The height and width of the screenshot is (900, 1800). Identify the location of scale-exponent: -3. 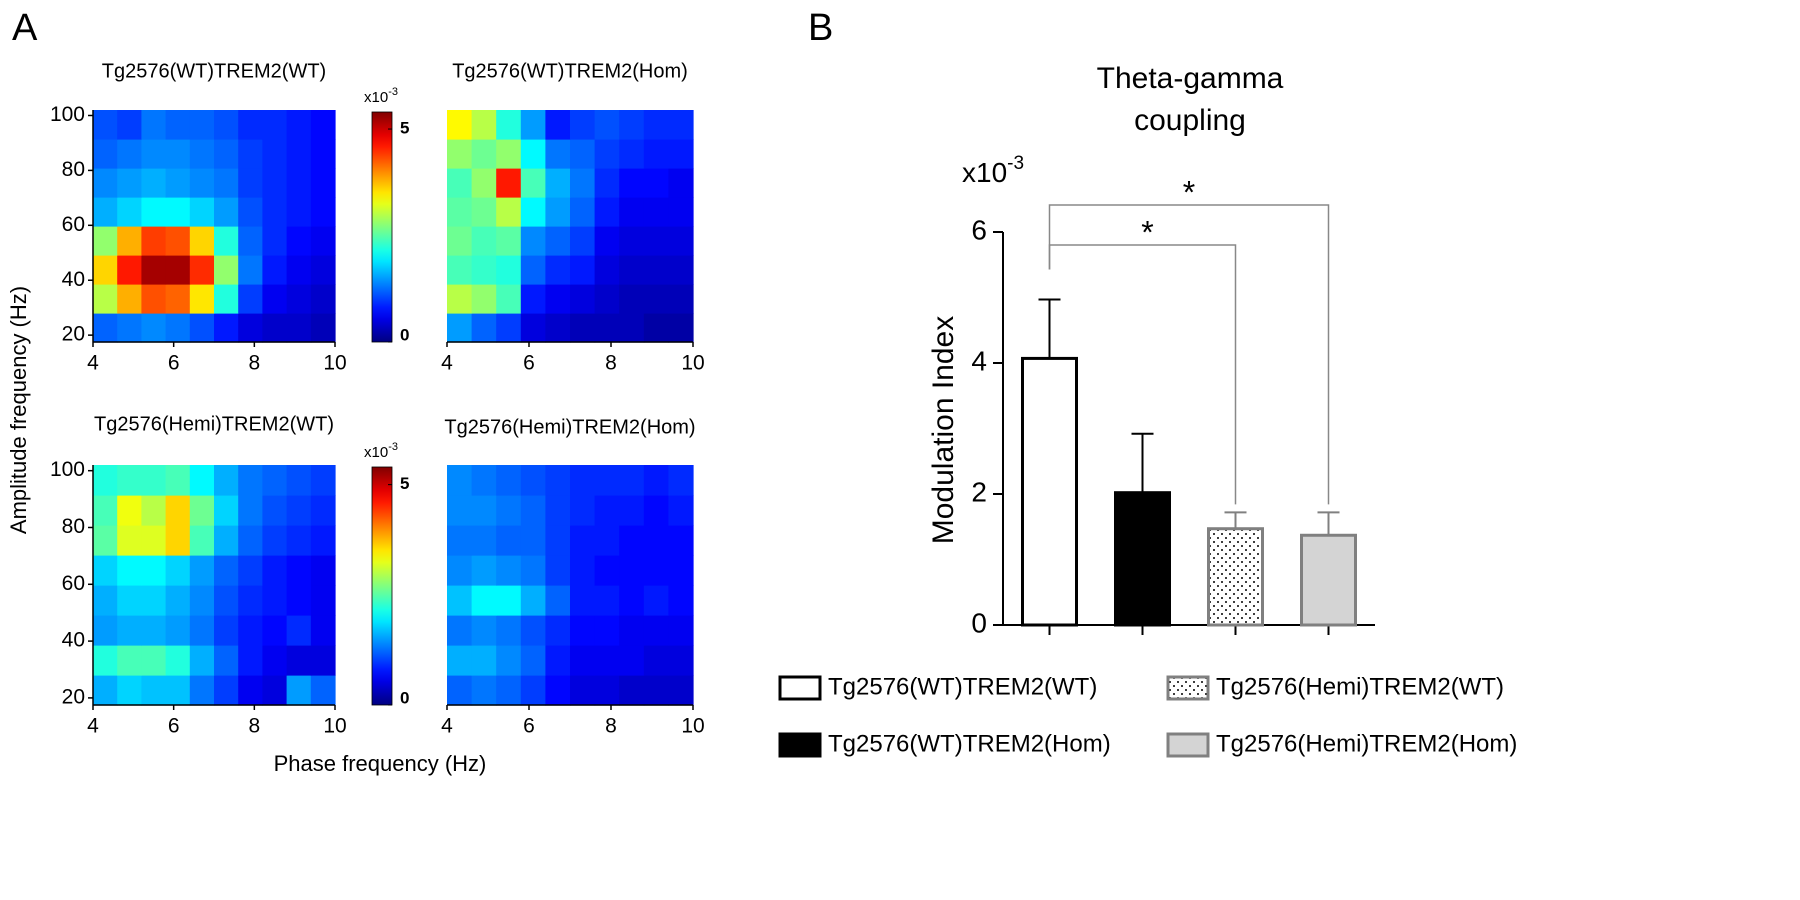
(393, 447).